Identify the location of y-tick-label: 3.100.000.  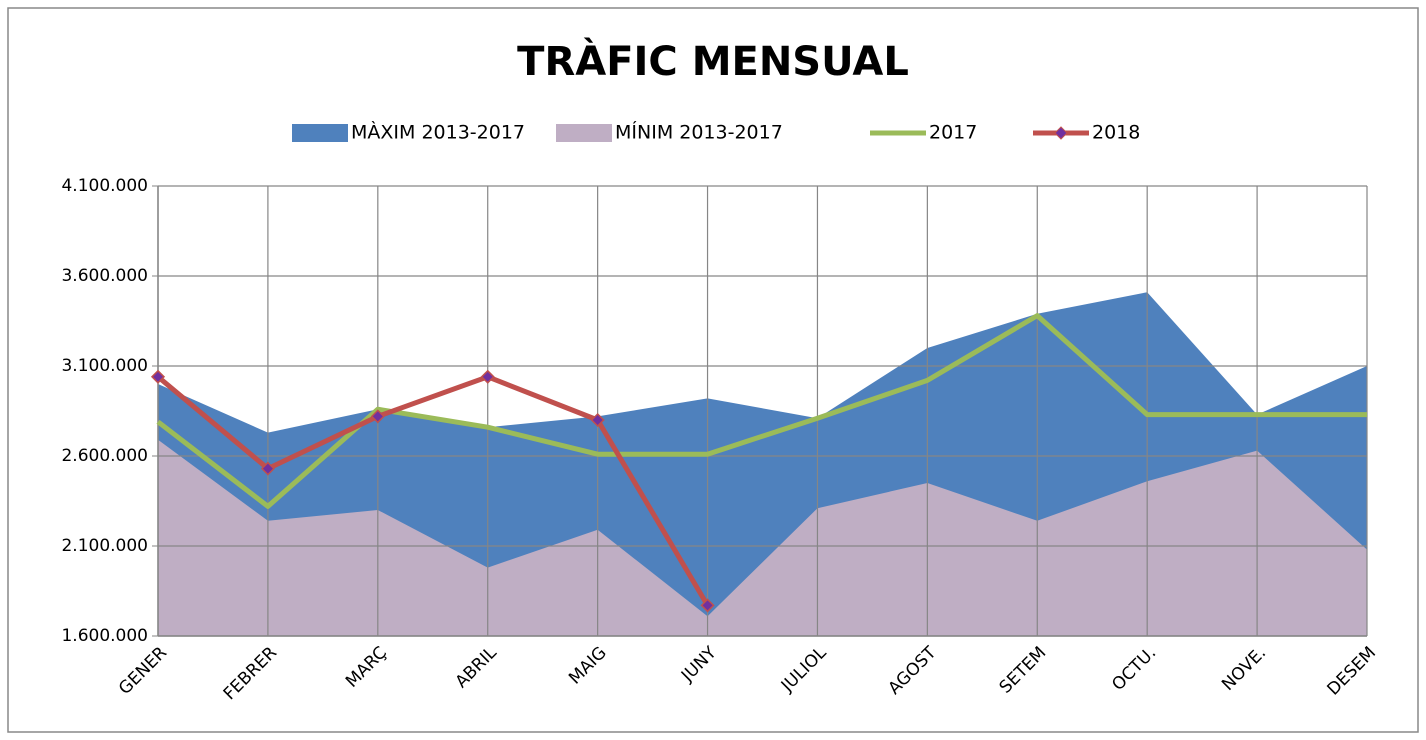
(104, 366).